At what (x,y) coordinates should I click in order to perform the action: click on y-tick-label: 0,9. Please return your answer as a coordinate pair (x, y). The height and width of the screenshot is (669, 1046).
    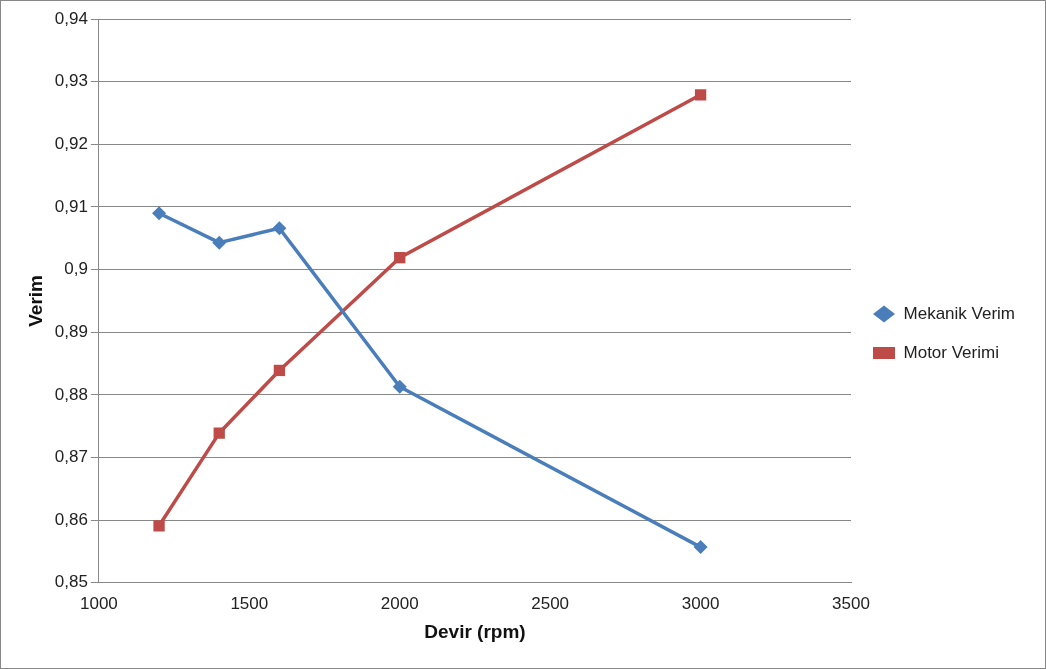
    Looking at the image, I should click on (76, 269).